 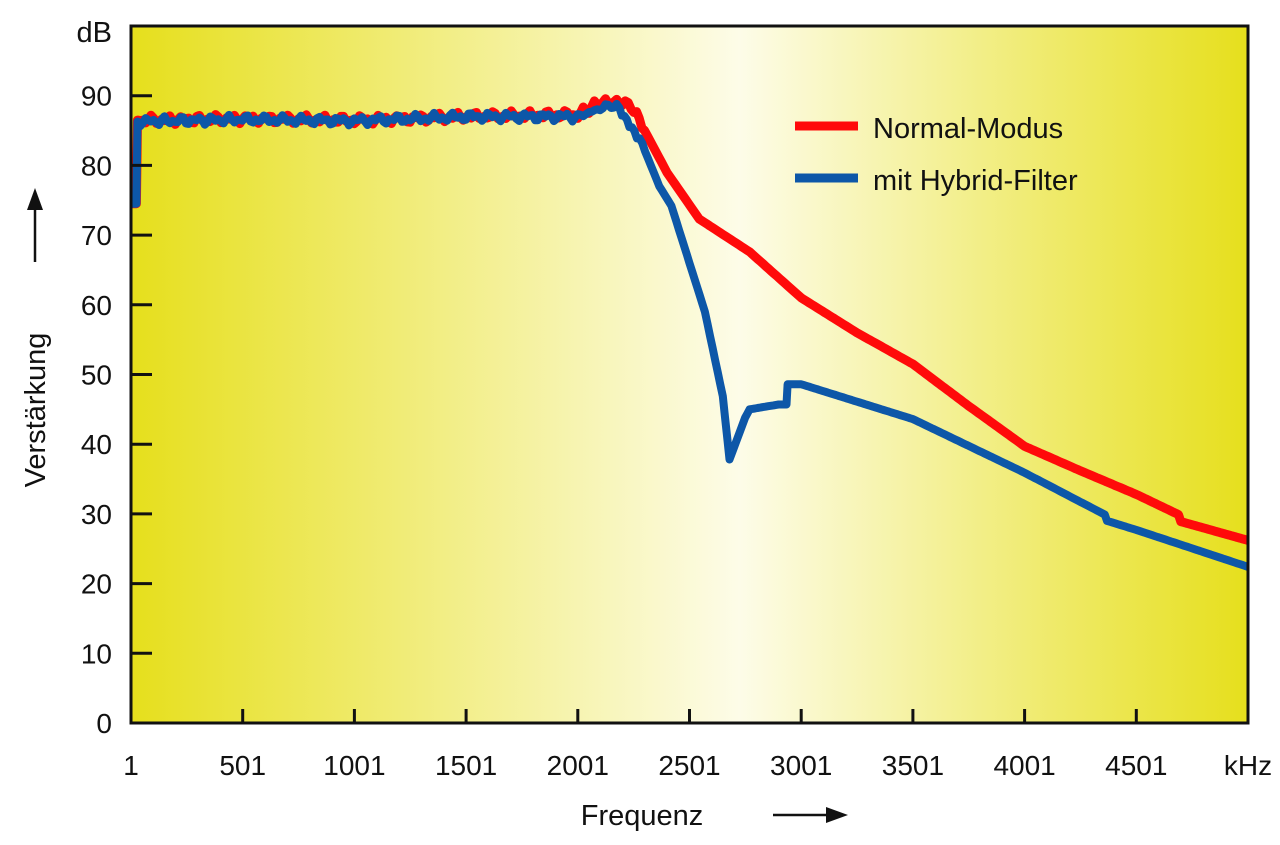 I want to click on x-axis-arrow, so click(x=810, y=815).